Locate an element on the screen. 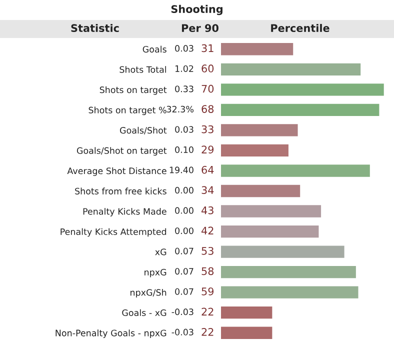  text: Statistic is located at coordinates (95, 28).